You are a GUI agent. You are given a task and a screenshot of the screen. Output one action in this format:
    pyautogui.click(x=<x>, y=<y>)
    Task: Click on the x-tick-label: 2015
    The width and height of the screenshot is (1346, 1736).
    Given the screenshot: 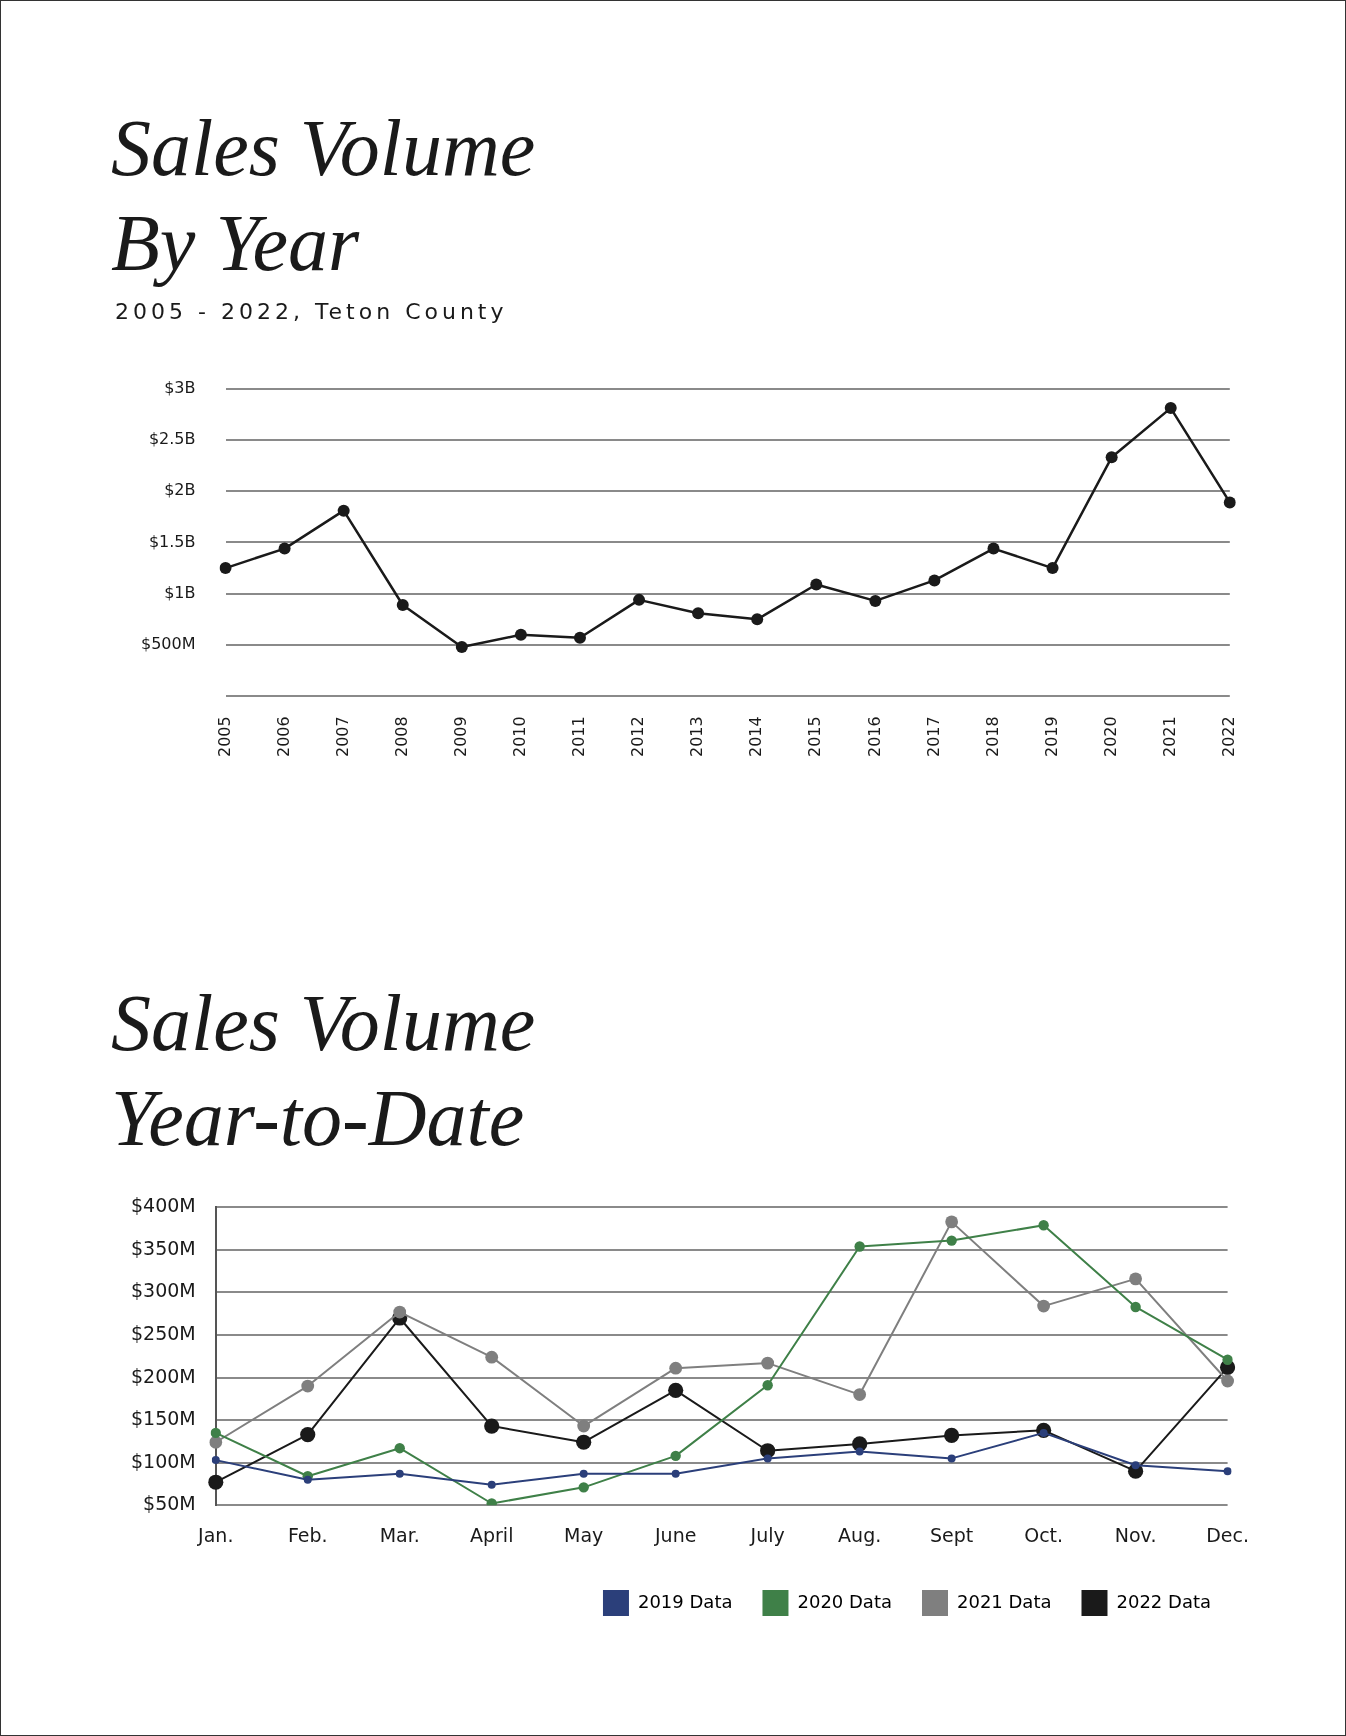 What is the action you would take?
    pyautogui.click(x=815, y=736)
    